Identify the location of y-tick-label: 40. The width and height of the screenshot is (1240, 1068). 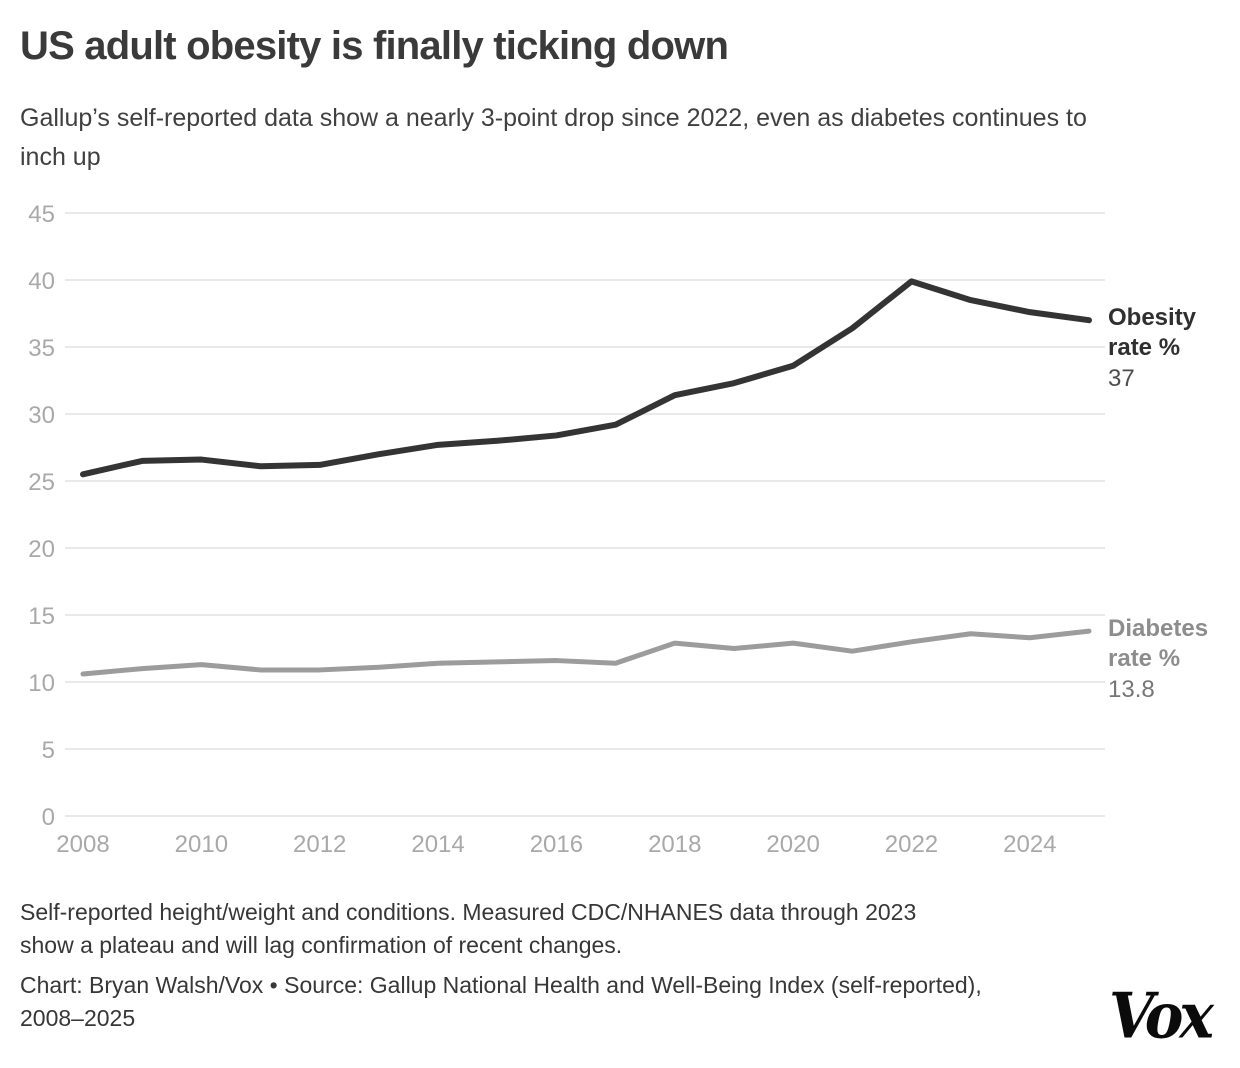
(41, 281).